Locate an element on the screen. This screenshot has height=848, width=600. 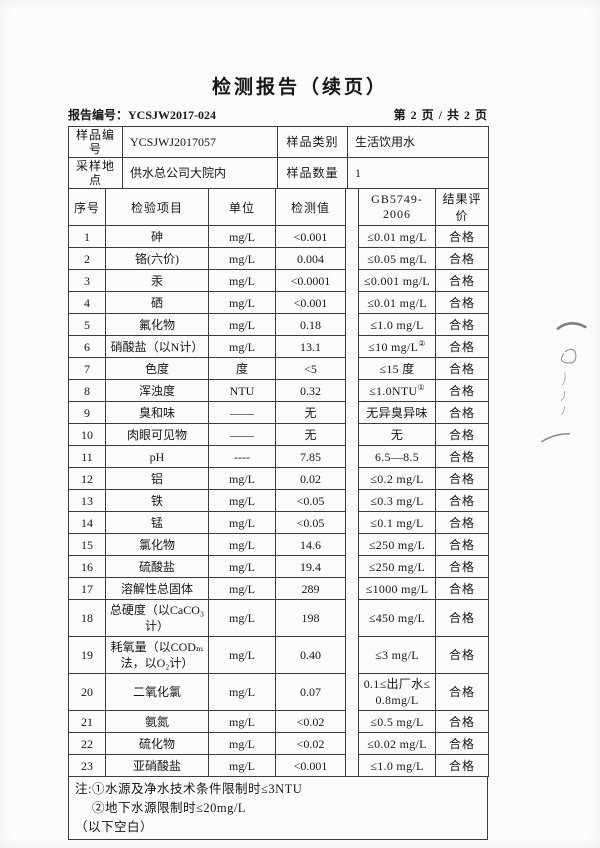
sampling-site-label: 采样地点 is located at coordinates (95, 173).